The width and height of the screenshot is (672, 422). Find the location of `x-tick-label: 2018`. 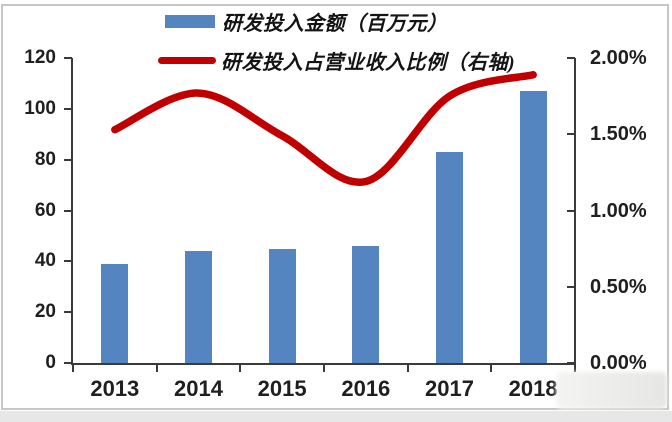

x-tick-label: 2018 is located at coordinates (533, 388).